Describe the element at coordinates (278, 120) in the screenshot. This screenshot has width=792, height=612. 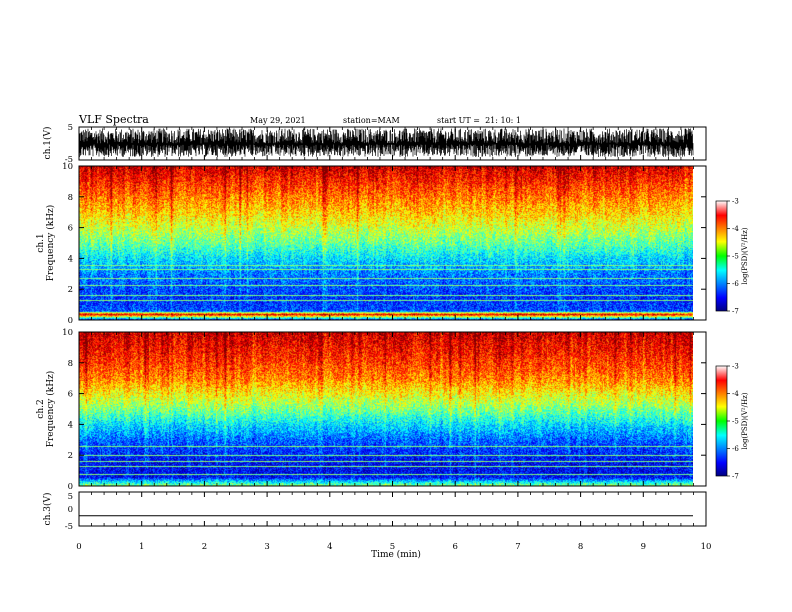
I see `date-label: May 29, 2021` at that location.